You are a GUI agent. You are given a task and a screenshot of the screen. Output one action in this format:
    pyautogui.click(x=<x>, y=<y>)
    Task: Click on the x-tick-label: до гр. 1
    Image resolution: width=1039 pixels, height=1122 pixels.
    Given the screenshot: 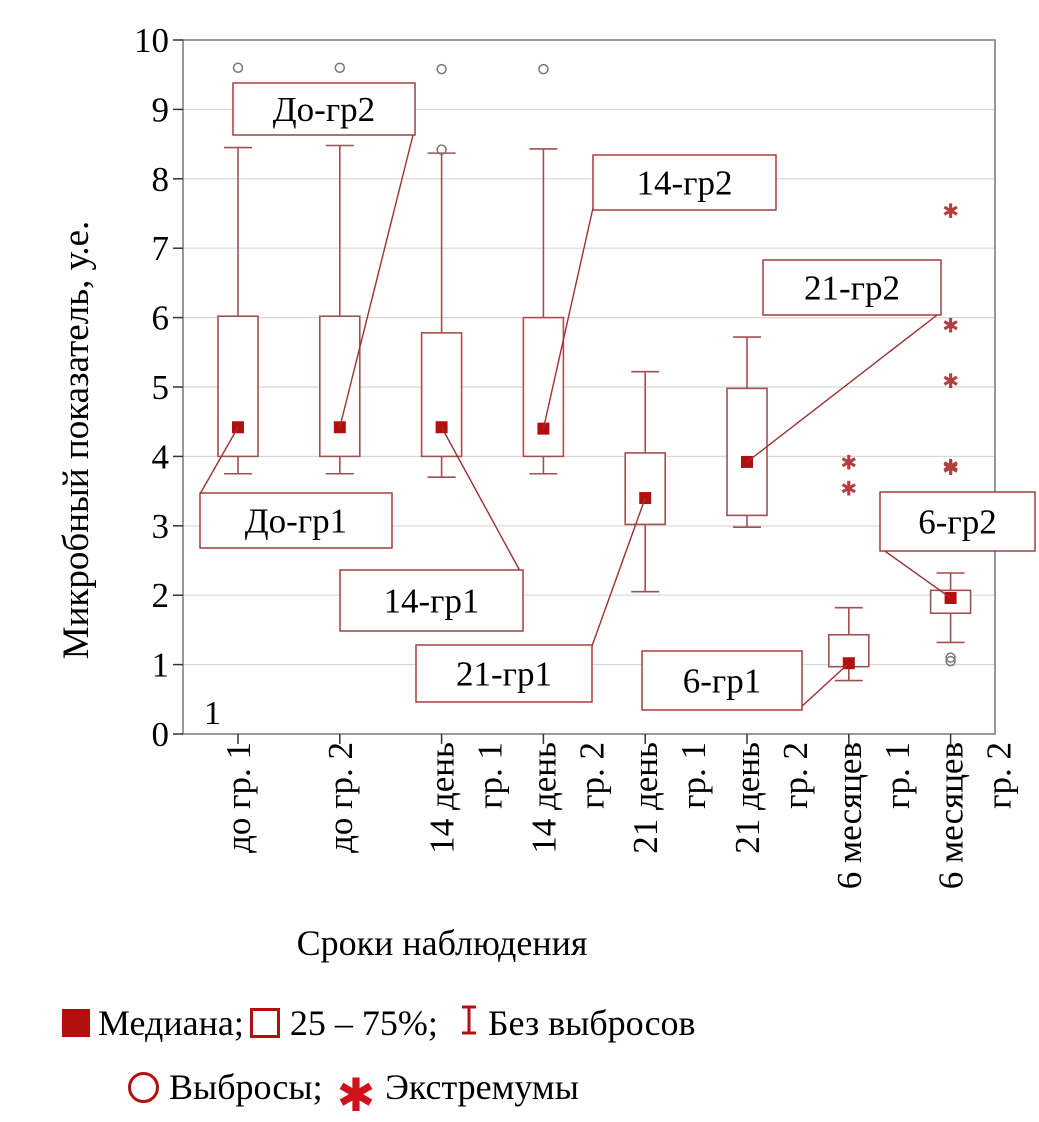 What is the action you would take?
    pyautogui.click(x=238, y=797)
    